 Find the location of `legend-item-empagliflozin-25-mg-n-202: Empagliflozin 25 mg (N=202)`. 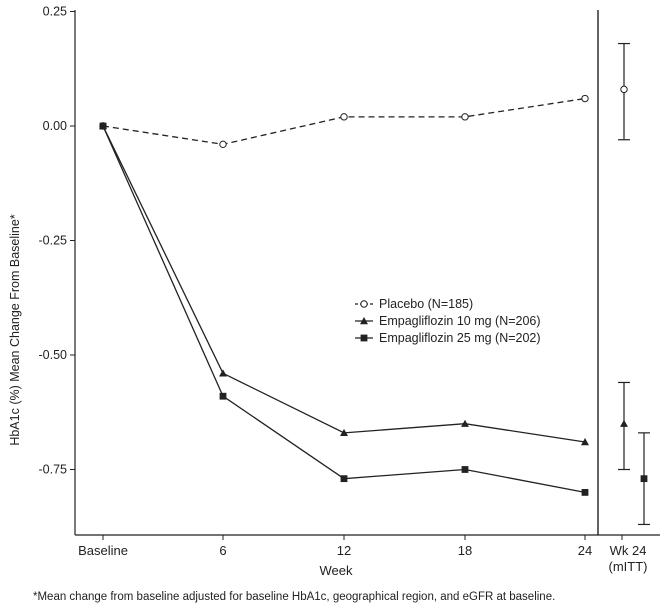

legend-item-empagliflozin-25-mg-n-202: Empagliflozin 25 mg (N=202) is located at coordinates (448, 338).